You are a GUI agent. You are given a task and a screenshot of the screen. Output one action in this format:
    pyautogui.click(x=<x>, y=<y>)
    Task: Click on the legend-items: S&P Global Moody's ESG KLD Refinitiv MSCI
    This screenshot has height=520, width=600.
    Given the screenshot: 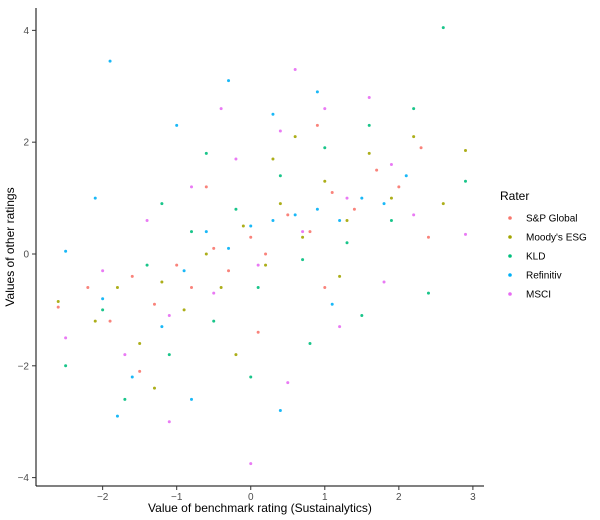 What is the action you would take?
    pyautogui.click(x=547, y=257)
    